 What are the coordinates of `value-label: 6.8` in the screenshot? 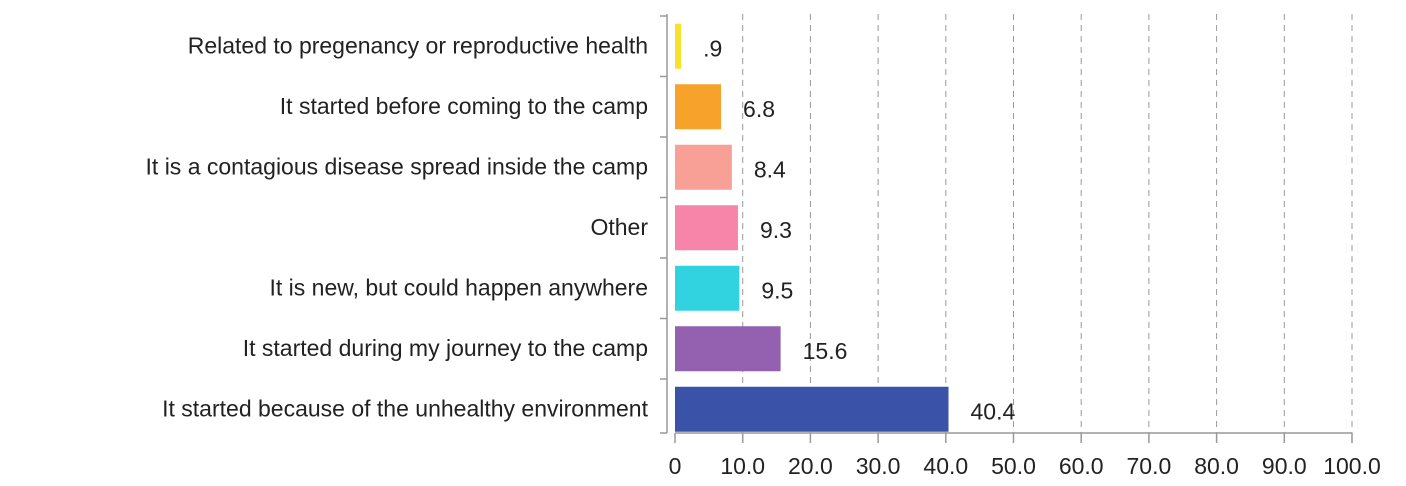 It's located at (759, 109).